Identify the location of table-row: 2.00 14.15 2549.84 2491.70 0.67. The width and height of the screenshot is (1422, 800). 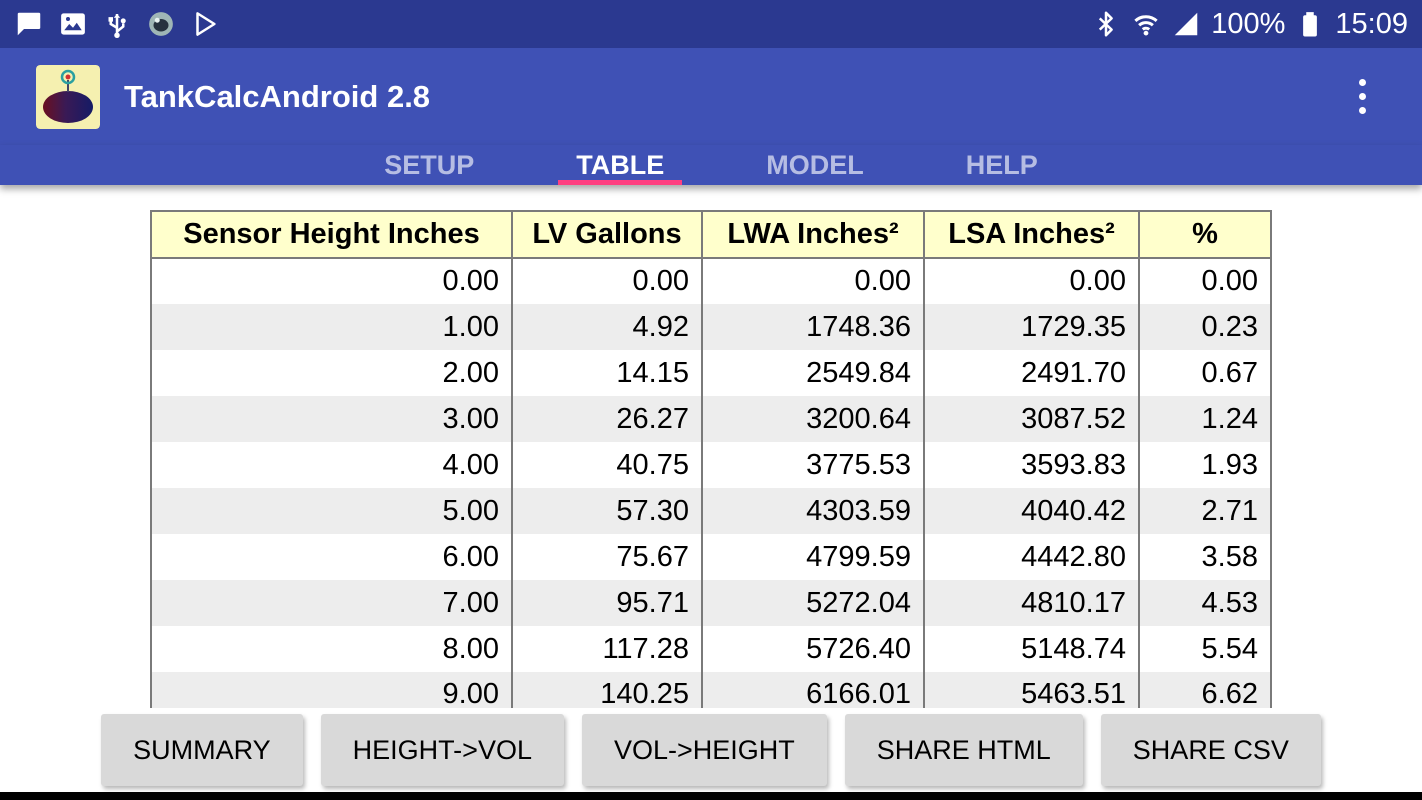
(711, 373).